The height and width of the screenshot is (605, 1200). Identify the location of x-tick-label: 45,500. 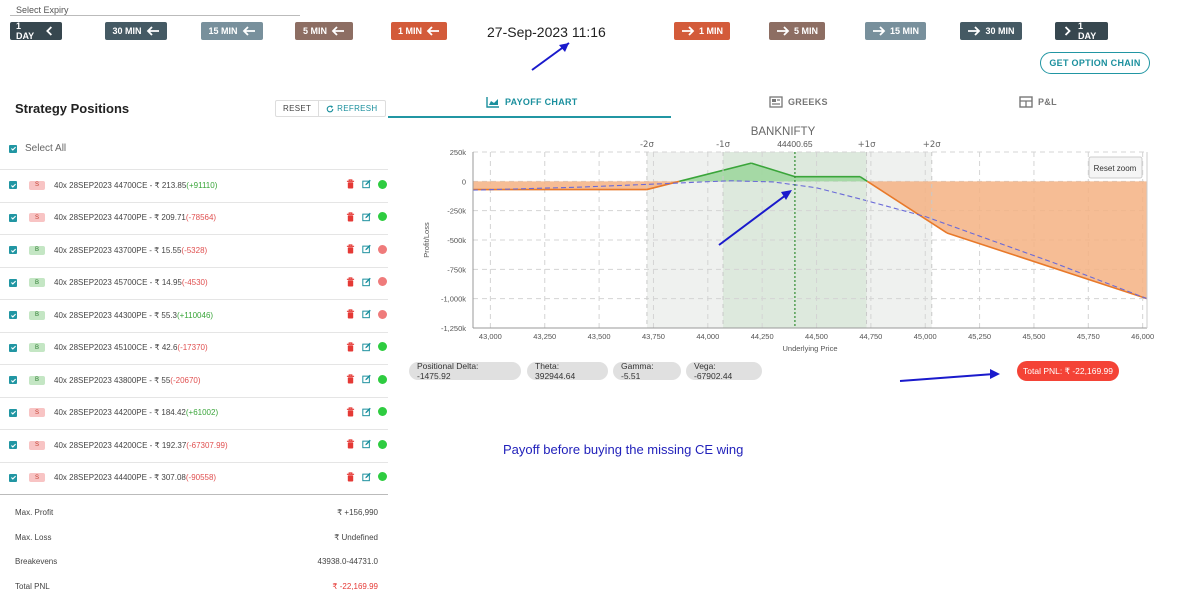
(1033, 336).